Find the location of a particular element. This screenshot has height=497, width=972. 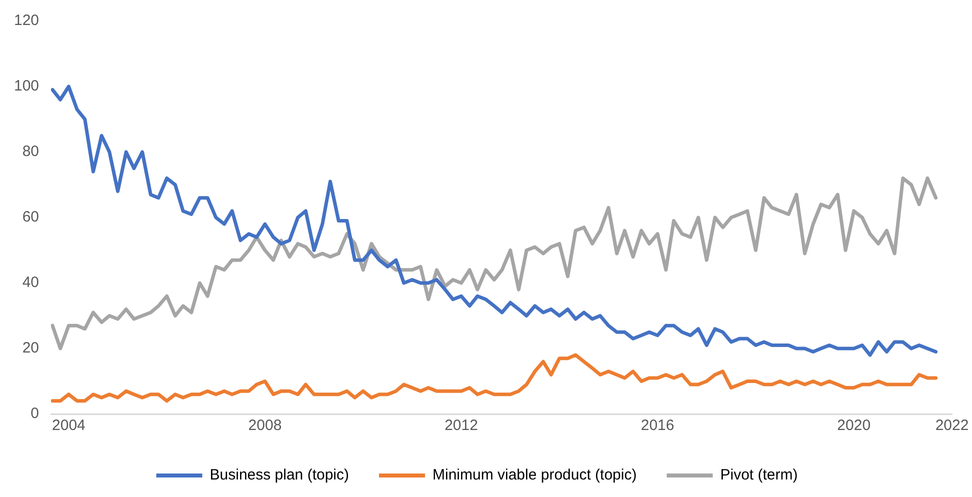

legend-label: Business plan (topic) is located at coordinates (279, 475).